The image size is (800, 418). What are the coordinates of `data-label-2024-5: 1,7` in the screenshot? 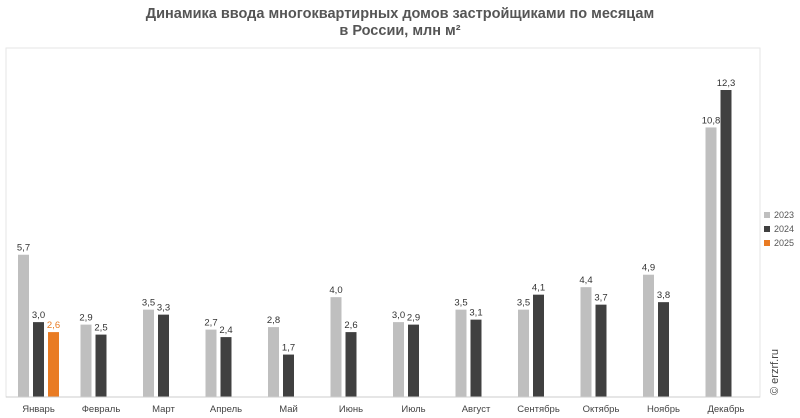 It's located at (288, 348).